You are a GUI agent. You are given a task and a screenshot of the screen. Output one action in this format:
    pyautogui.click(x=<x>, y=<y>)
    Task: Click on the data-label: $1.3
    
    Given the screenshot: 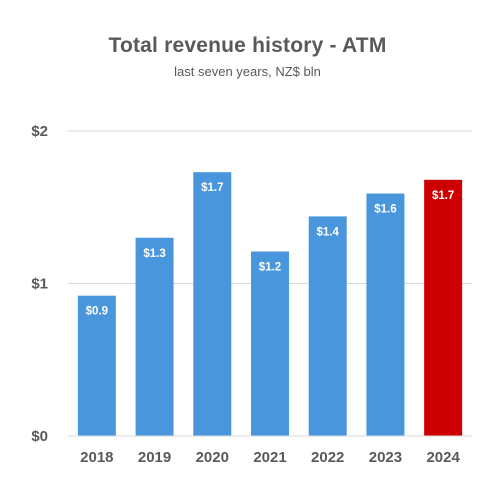 What is the action you would take?
    pyautogui.click(x=154, y=254)
    